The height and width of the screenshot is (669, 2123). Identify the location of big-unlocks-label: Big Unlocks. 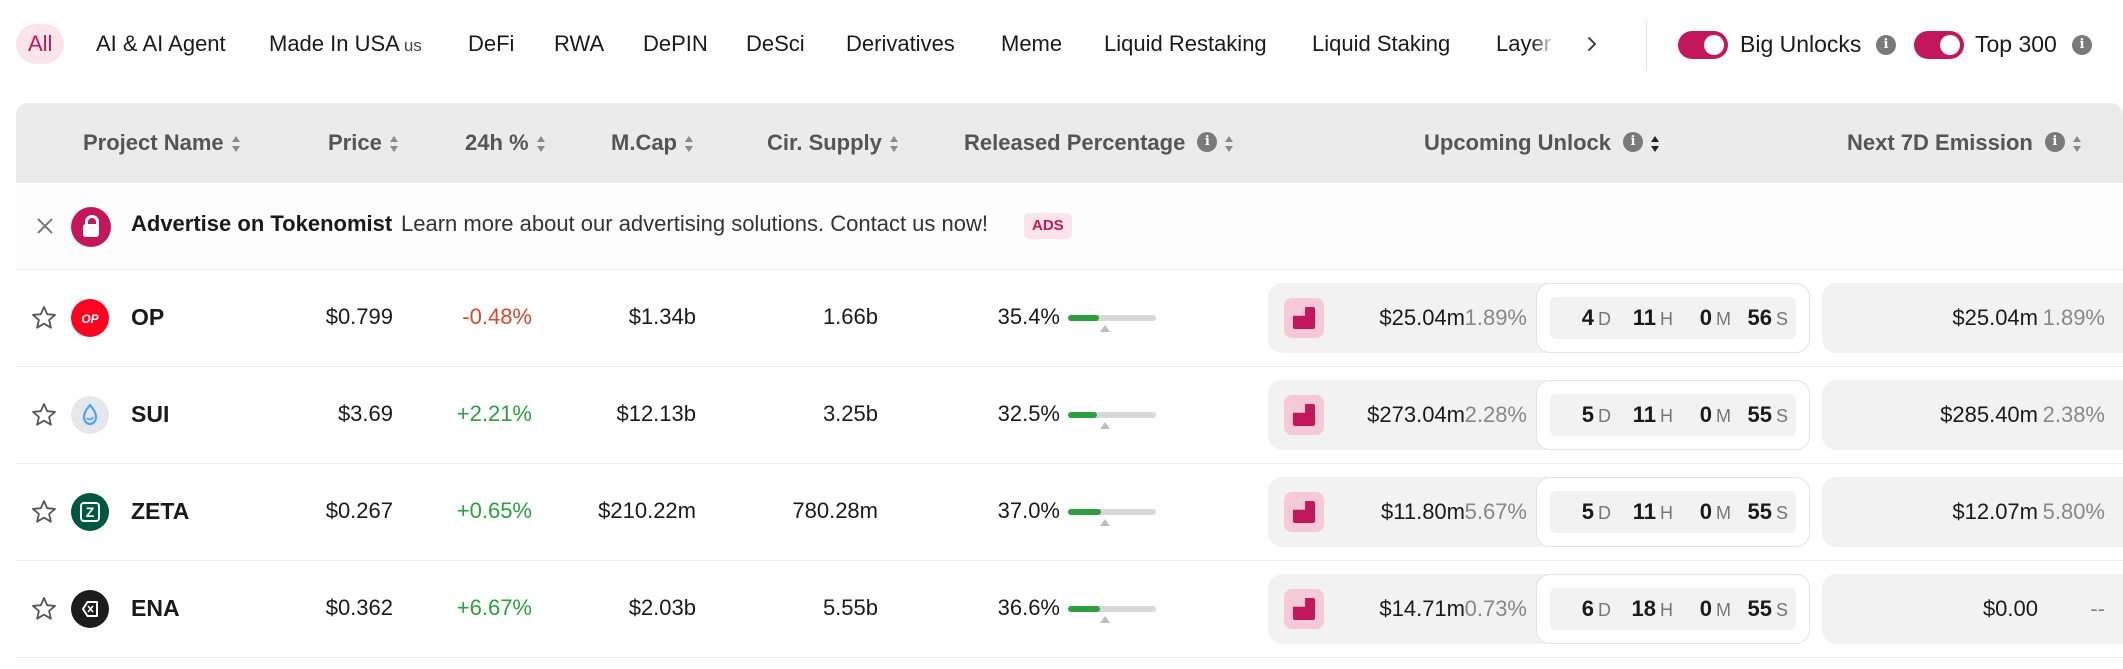
(1801, 44).